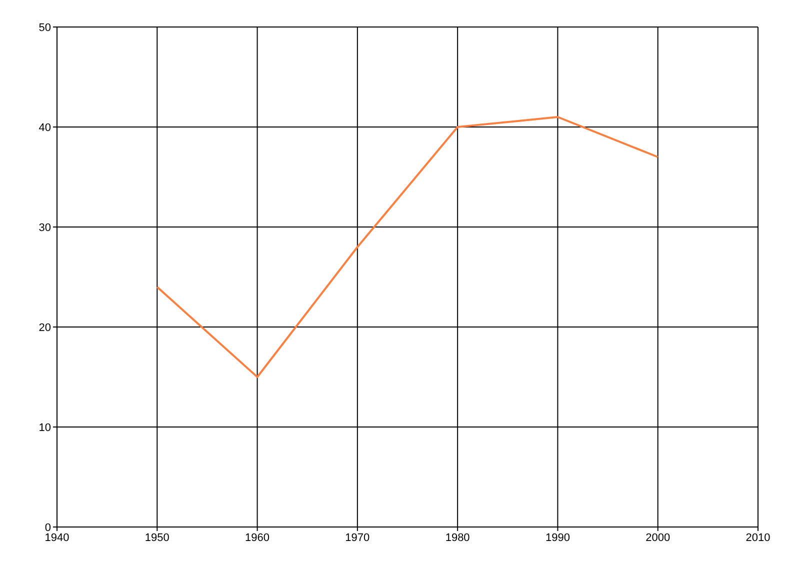 This screenshot has height=576, width=800. What do you see at coordinates (44, 328) in the screenshot?
I see `y-tick-label: 20` at bounding box center [44, 328].